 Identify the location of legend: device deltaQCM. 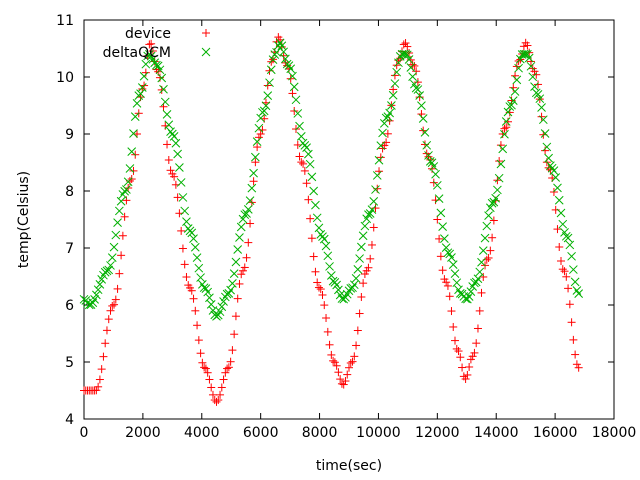
(157, 43).